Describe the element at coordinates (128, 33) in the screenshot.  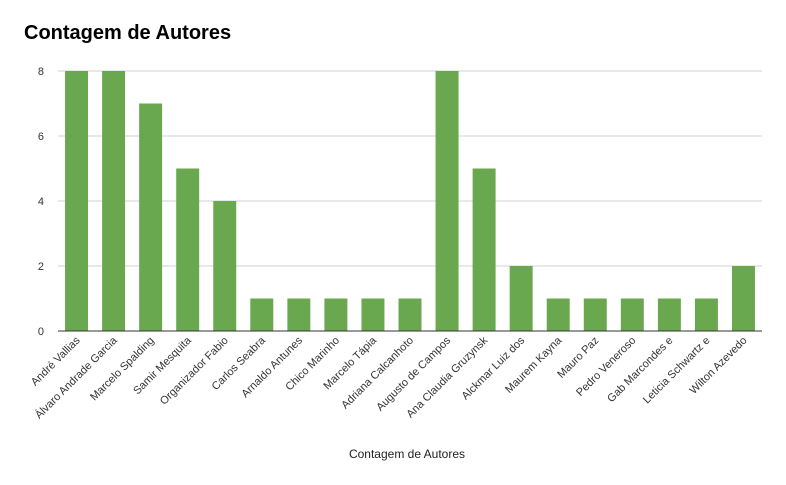
I see `chart-title: Contagem de Autores` at that location.